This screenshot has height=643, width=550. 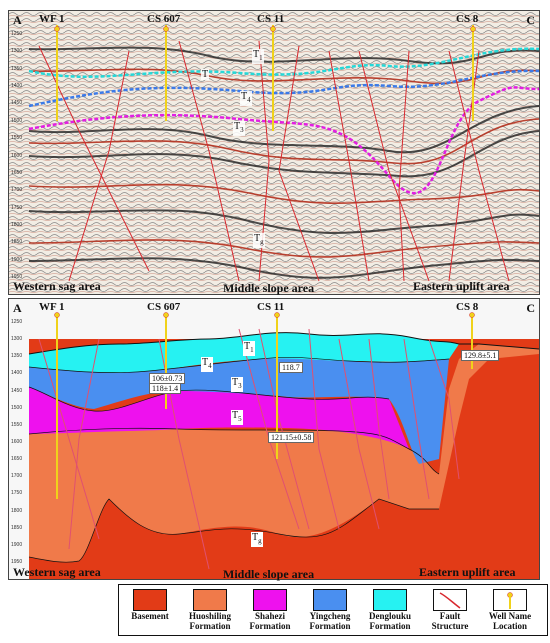 I want to click on age-value-cs11-a: 118.7, so click(x=291, y=367).